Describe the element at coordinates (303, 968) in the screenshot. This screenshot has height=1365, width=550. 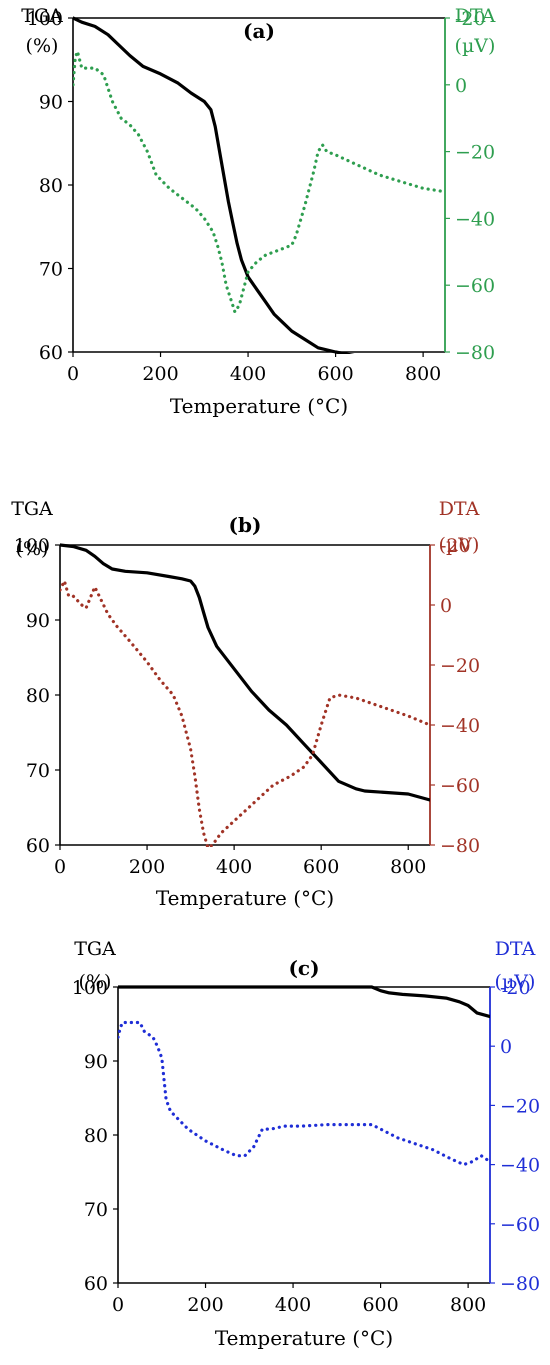
I see `panel-label: (c)` at that location.